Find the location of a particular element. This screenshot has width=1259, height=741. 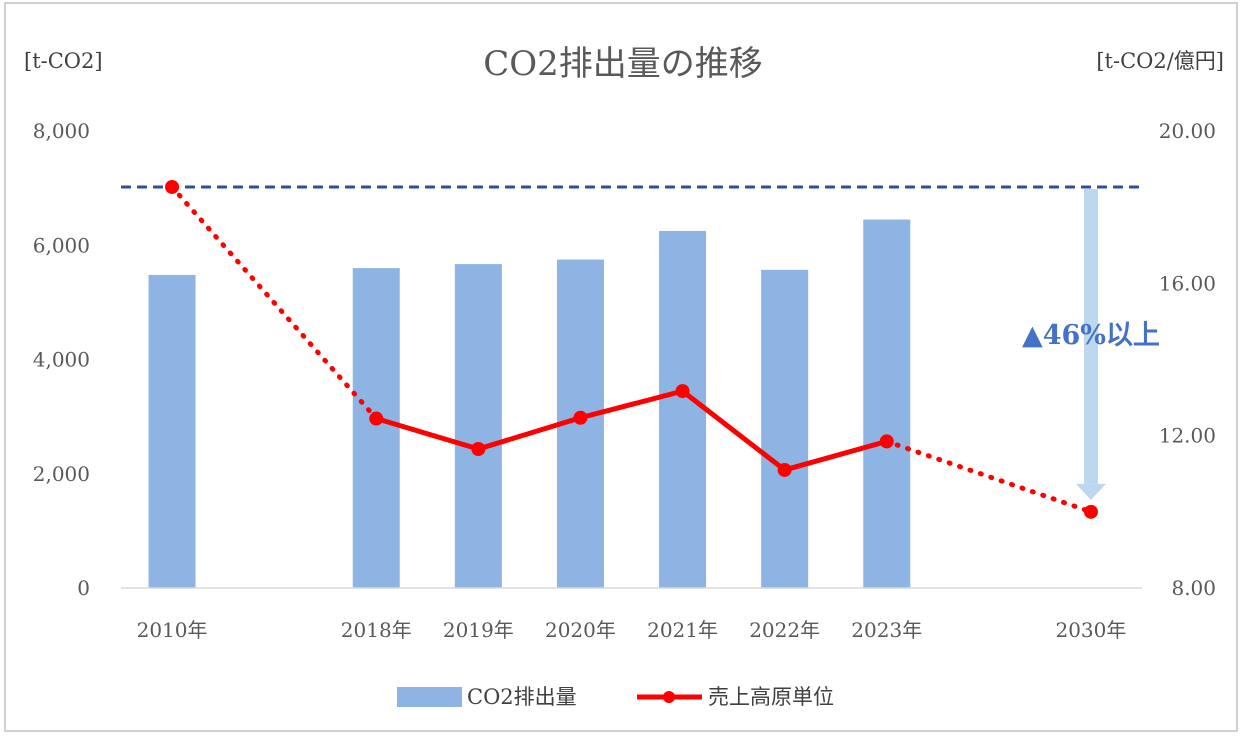

line-series-solid is located at coordinates (631, 430).